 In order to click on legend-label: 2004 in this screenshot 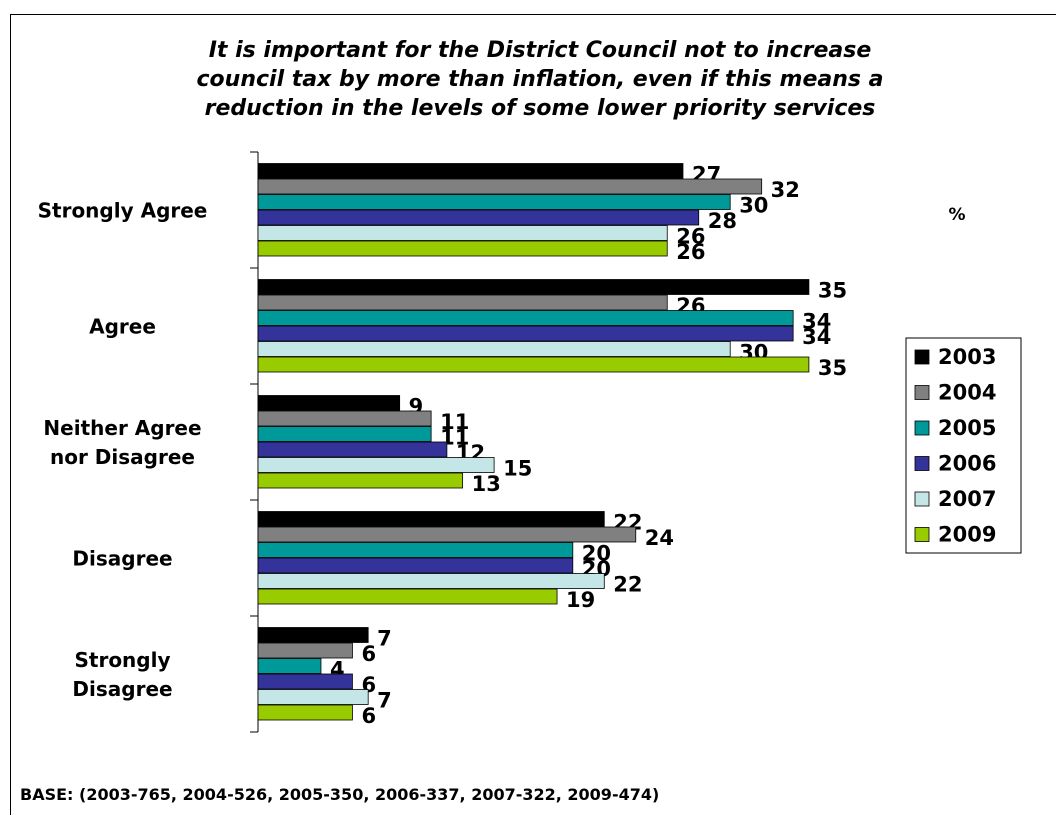, I will do `click(967, 393)`.